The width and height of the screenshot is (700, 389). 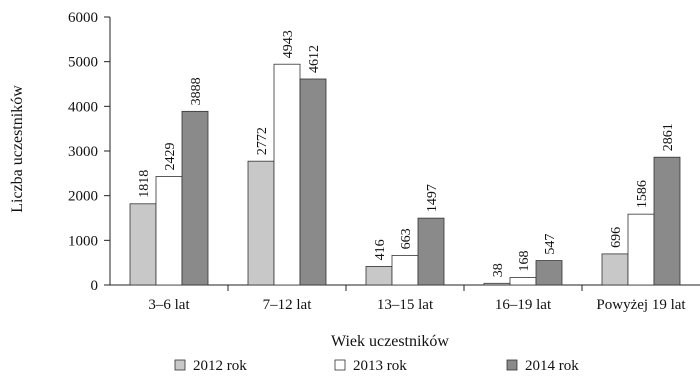 What do you see at coordinates (83, 241) in the screenshot?
I see `y-tick-label: 1000` at bounding box center [83, 241].